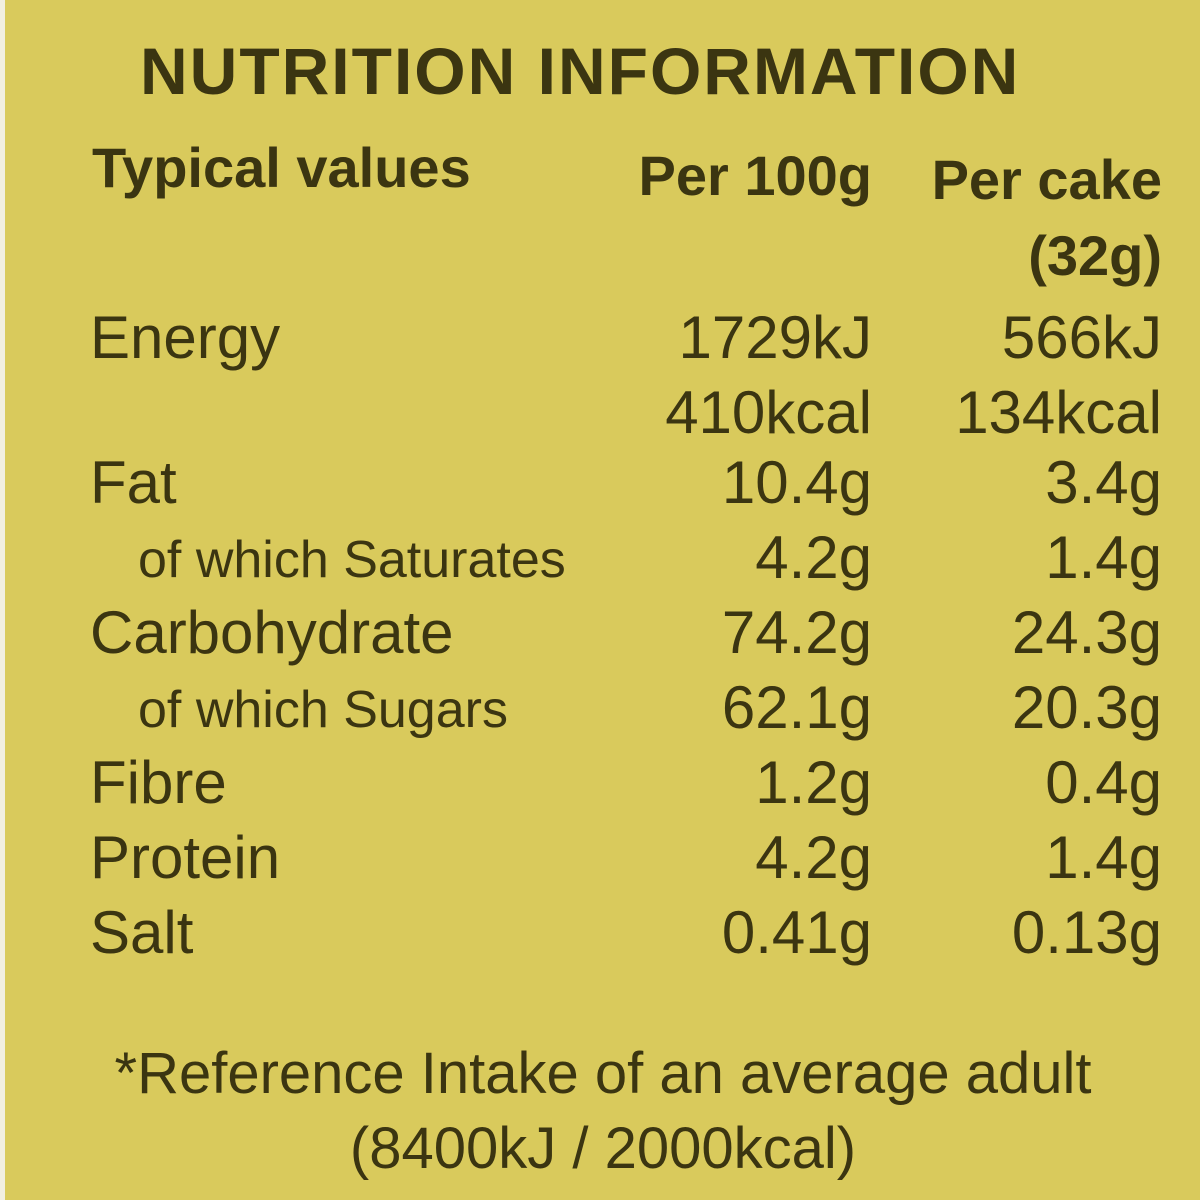  What do you see at coordinates (796, 932) in the screenshot?
I see `per-100g-value: 0.41g` at bounding box center [796, 932].